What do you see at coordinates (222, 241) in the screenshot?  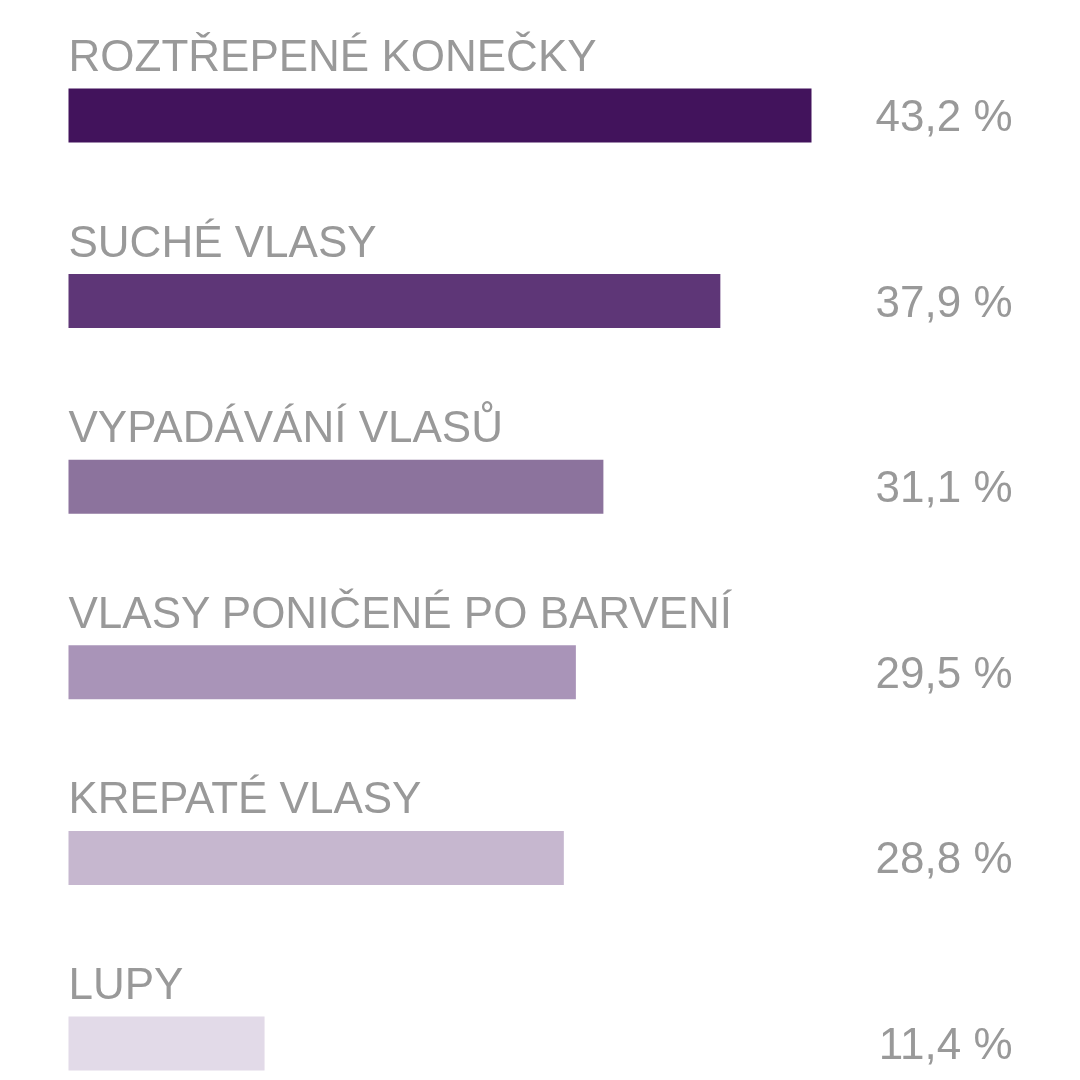 I see `y-tick-label: SUCHÉ VLASY` at bounding box center [222, 241].